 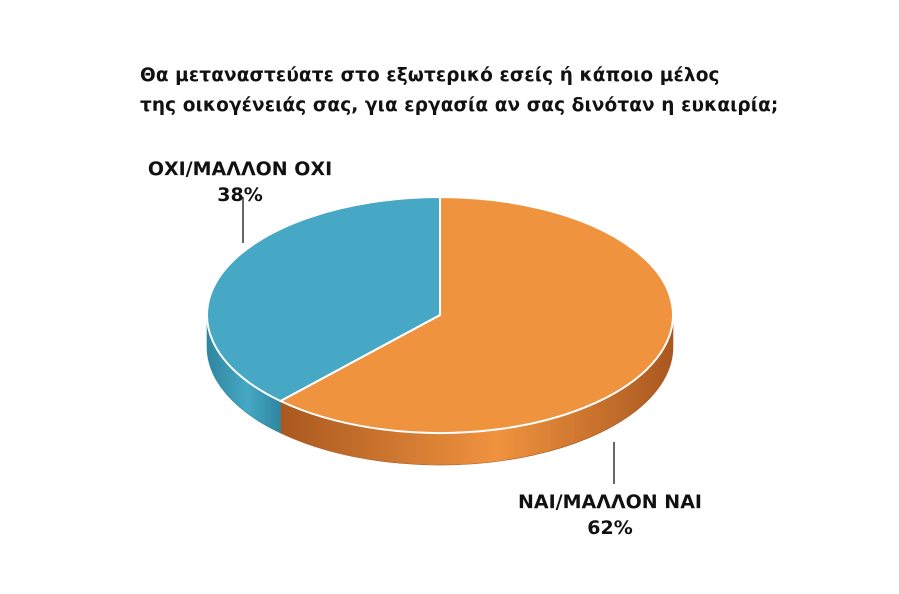 I want to click on slice-label-no: ΟΧΙ/ΜΑΛΛΟΝ ΟΧΙ 38%, so click(x=240, y=182).